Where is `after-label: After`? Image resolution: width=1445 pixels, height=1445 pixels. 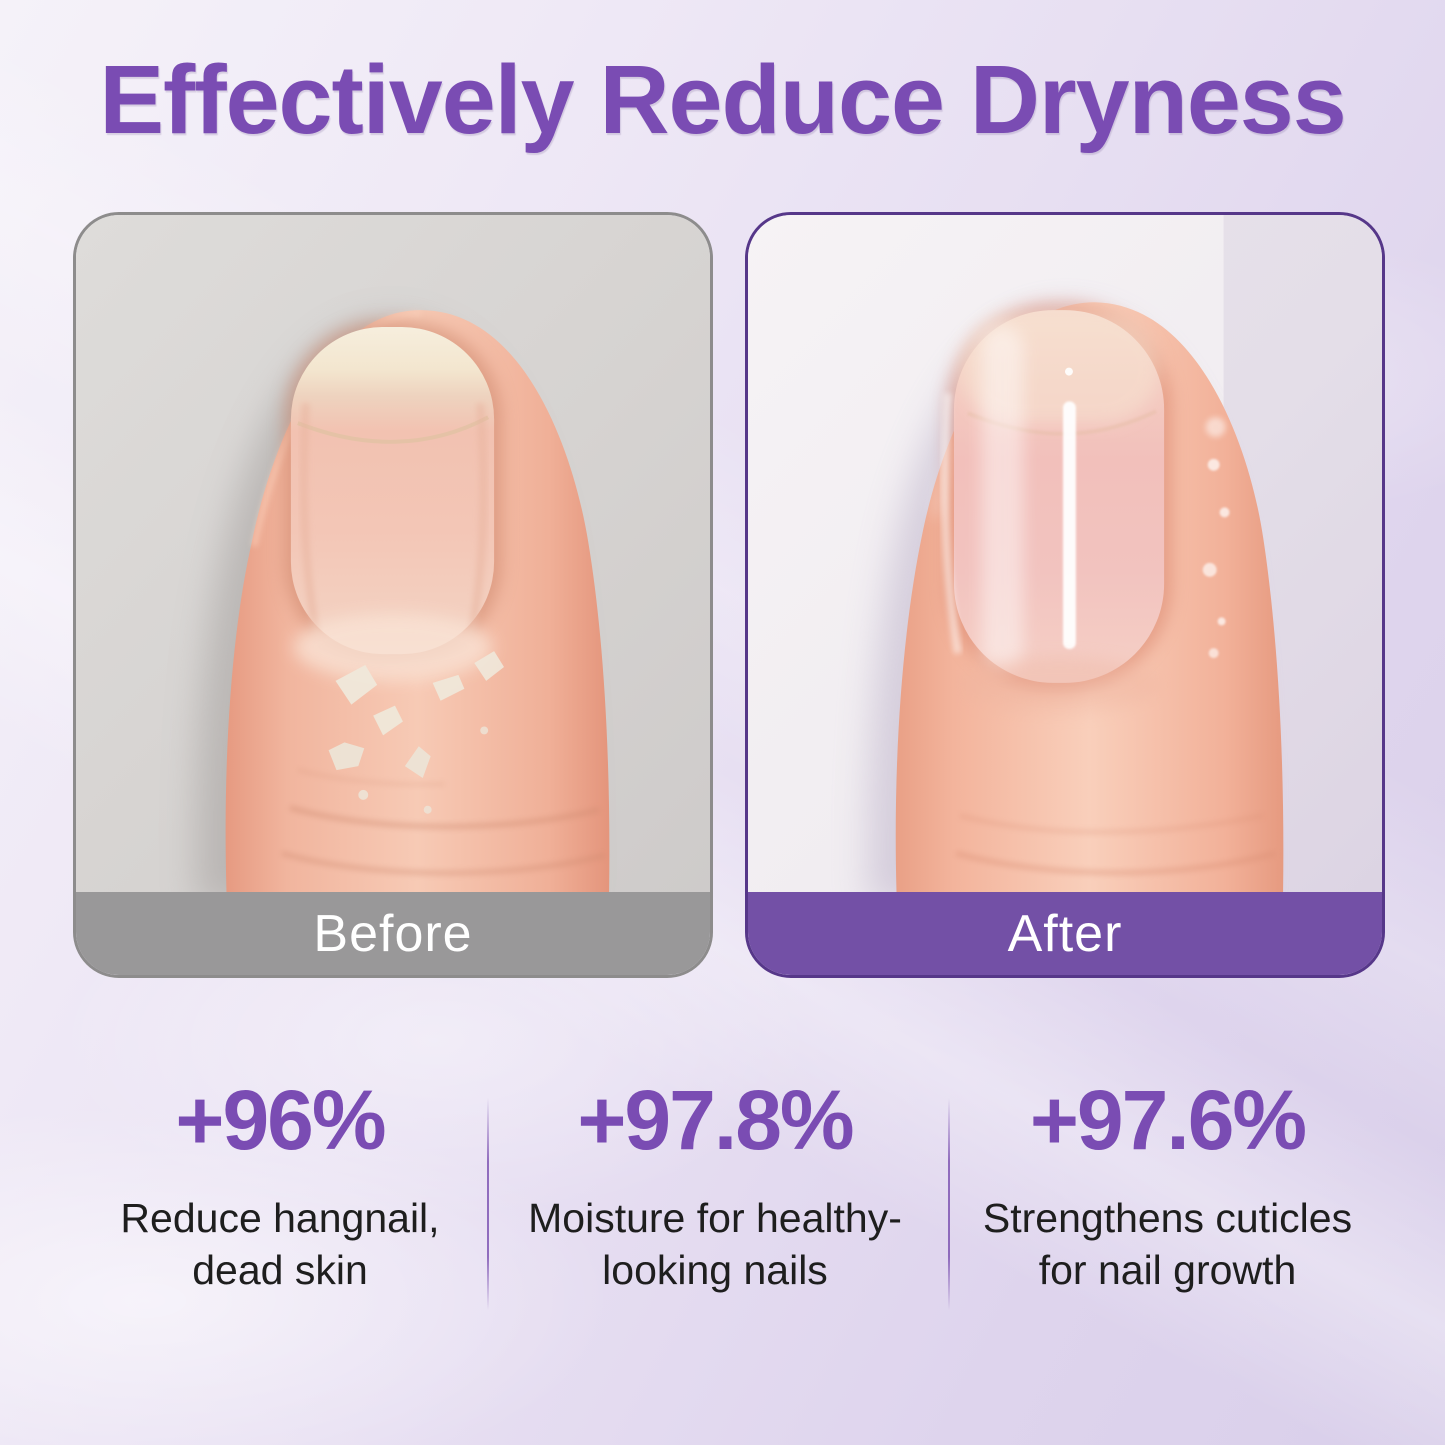
after-label: After is located at coordinates (1065, 933).